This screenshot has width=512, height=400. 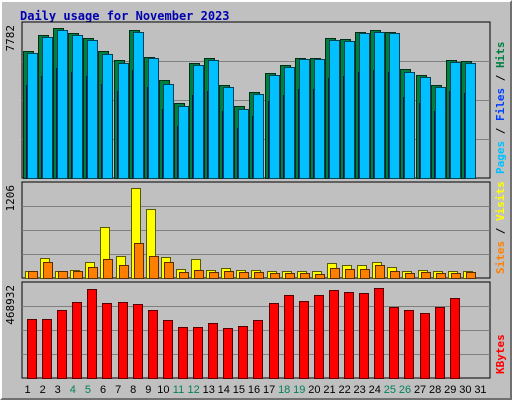 I want to click on x-tick-label-21: 21, so click(x=329, y=390).